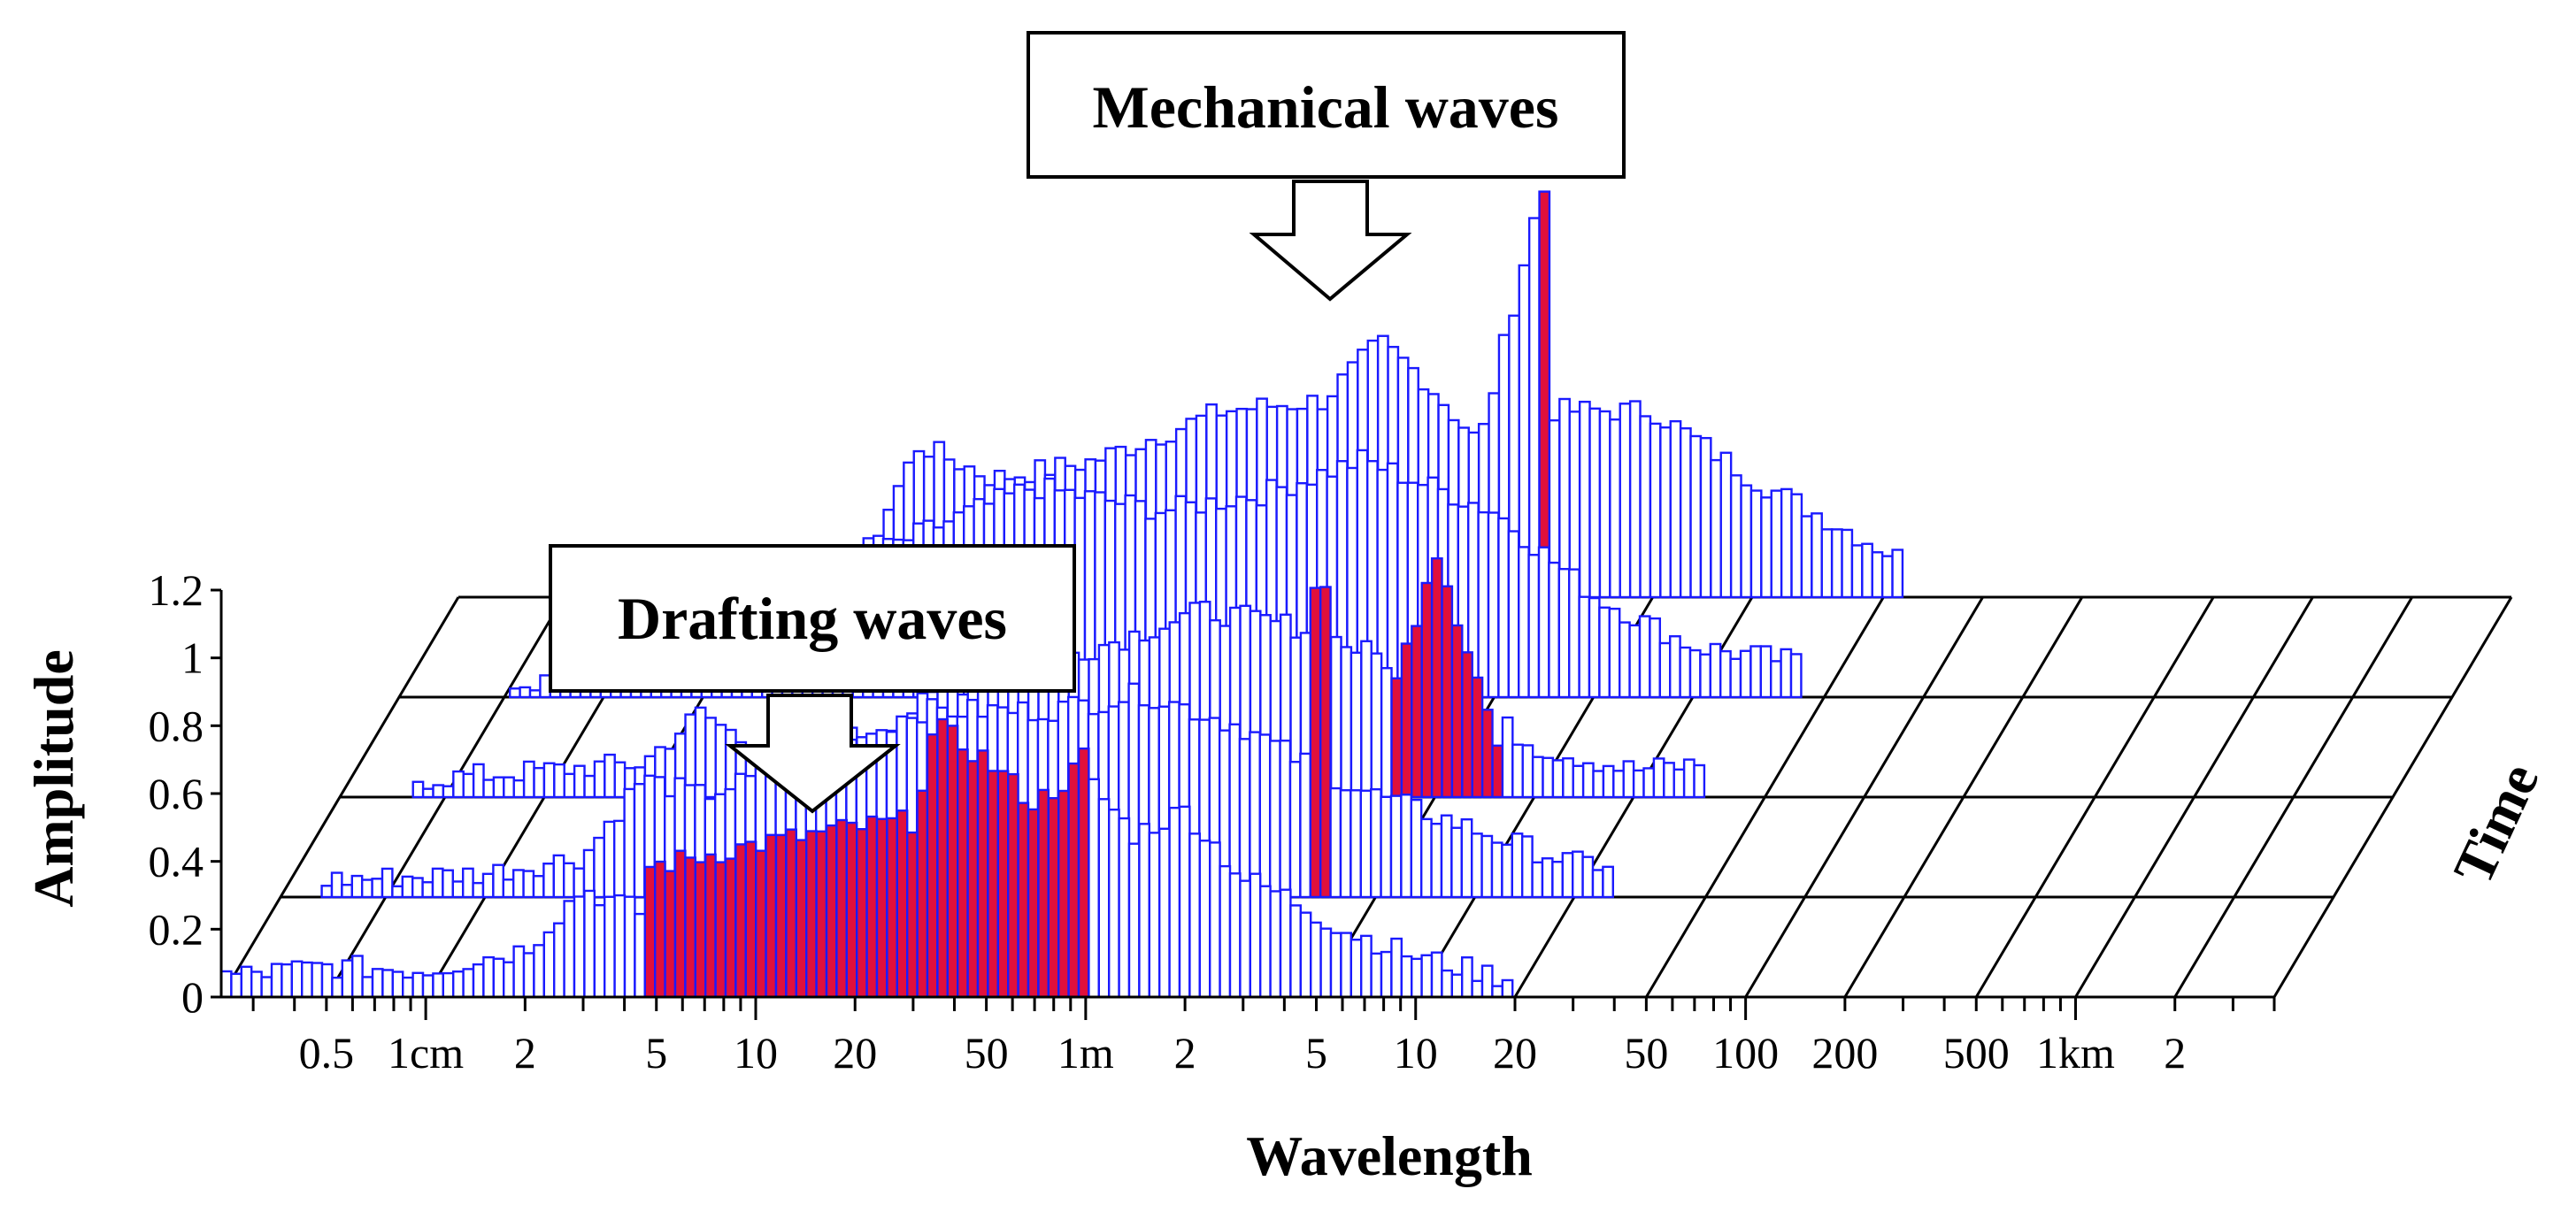 Image resolution: width=2576 pixels, height=1212 pixels. Describe the element at coordinates (1389, 1155) in the screenshot. I see `x-axis-title: Wavelength` at that location.